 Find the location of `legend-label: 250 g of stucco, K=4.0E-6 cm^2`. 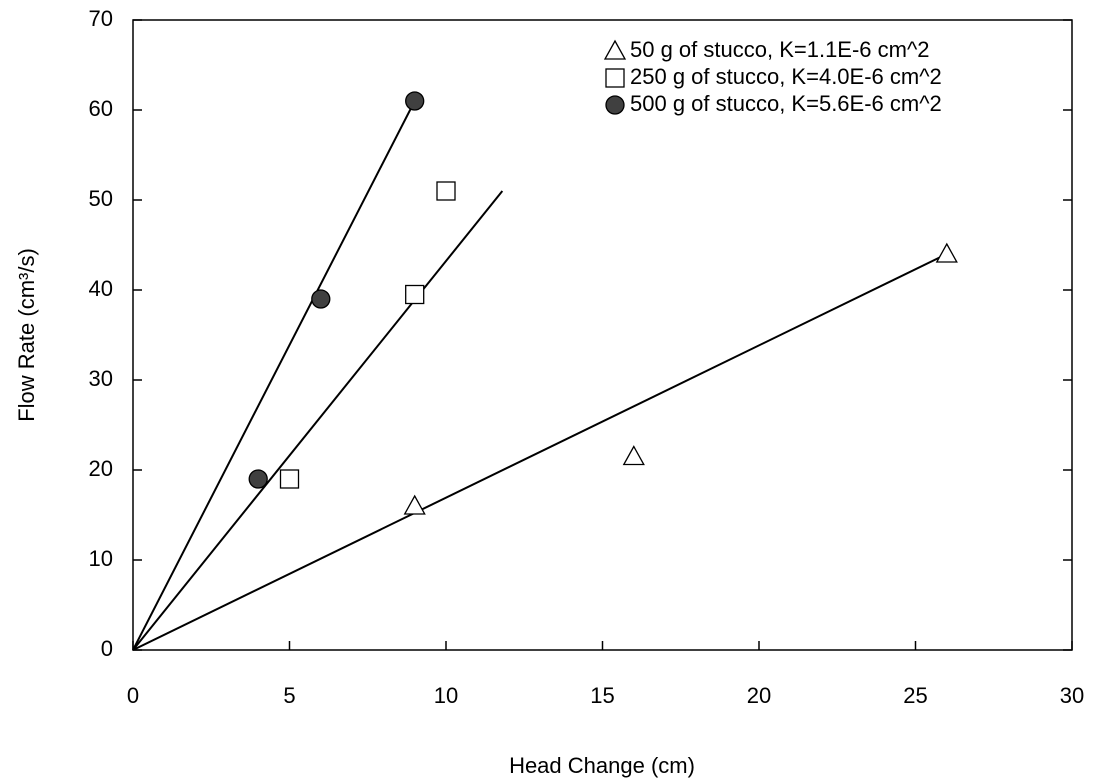

legend-label: 250 g of stucco, K=4.0E-6 cm^2 is located at coordinates (786, 76).